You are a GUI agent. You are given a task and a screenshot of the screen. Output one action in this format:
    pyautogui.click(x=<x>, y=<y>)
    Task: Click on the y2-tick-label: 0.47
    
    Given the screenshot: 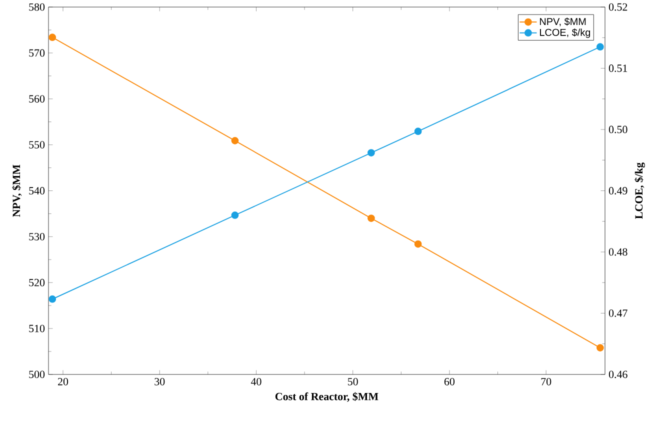 What is the action you would take?
    pyautogui.click(x=618, y=314)
    